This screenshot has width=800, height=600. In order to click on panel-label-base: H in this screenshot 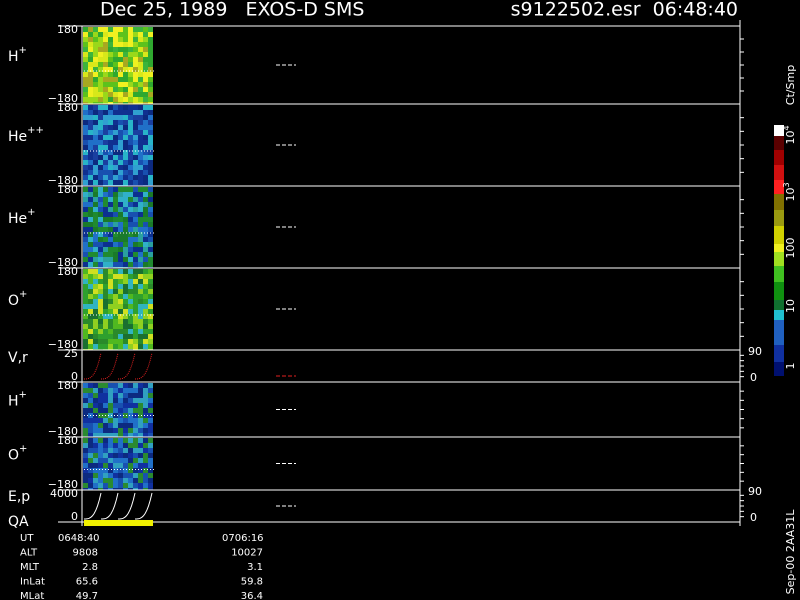, I will do `click(13, 57)`.